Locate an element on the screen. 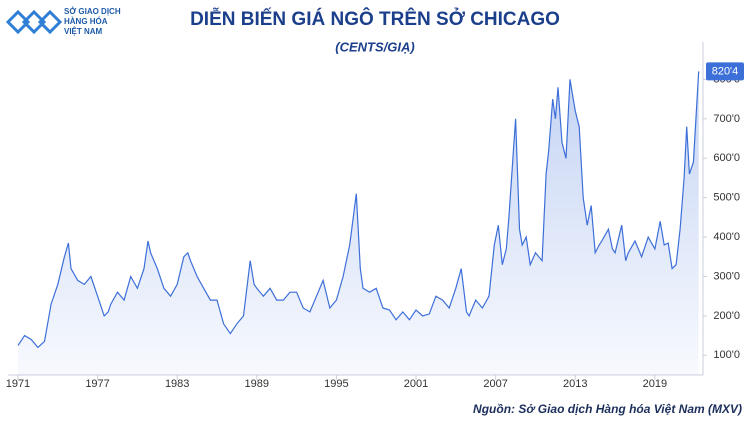  y-tick-label: 700'0 is located at coordinates (726, 119).